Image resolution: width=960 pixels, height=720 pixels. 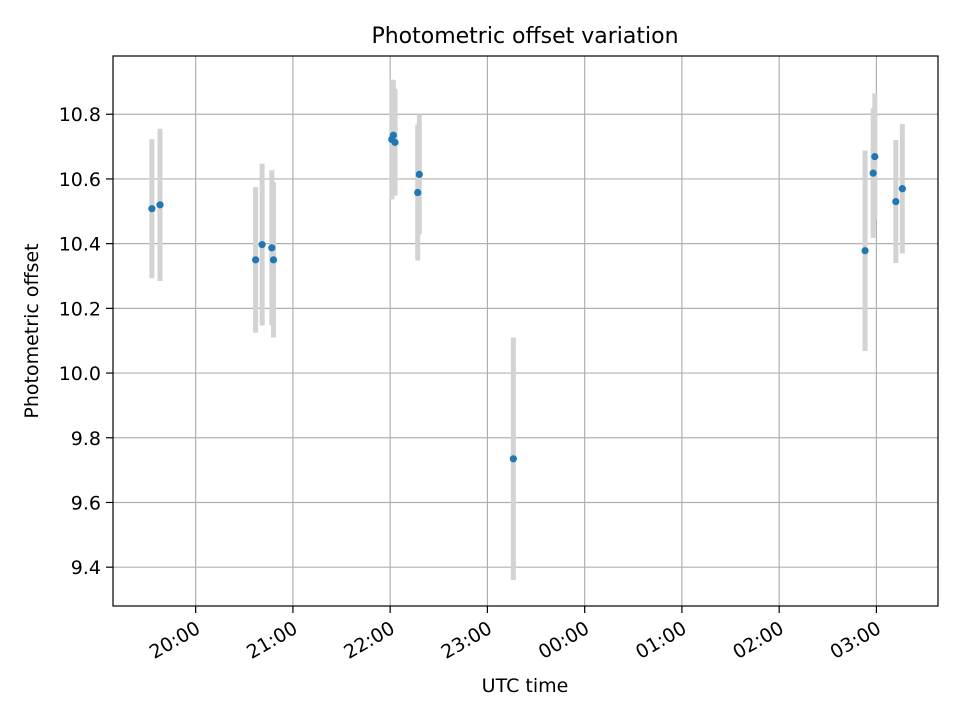 I want to click on chart-title: Photometric offset variation, so click(x=524, y=36).